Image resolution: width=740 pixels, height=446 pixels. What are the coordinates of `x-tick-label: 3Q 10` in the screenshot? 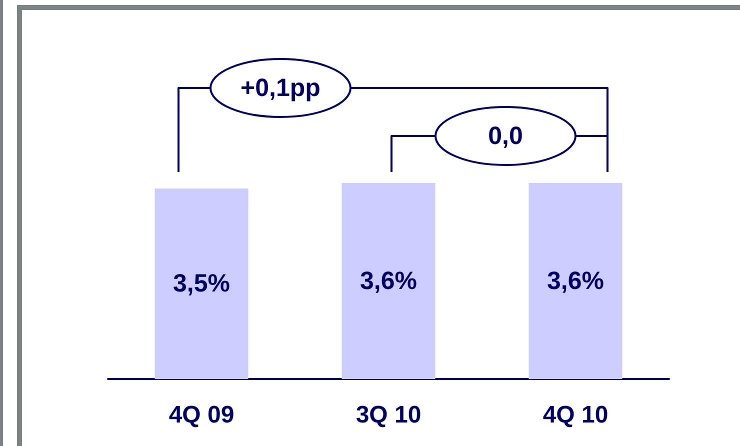 It's located at (389, 415).